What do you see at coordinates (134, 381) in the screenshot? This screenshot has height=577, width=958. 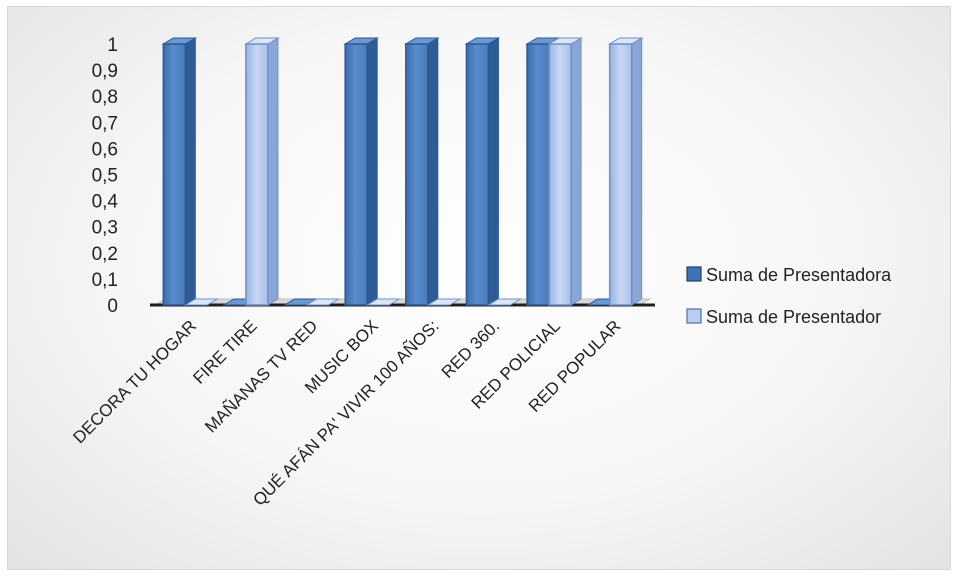 I see `category-label: DECORA TU HOGAR` at bounding box center [134, 381].